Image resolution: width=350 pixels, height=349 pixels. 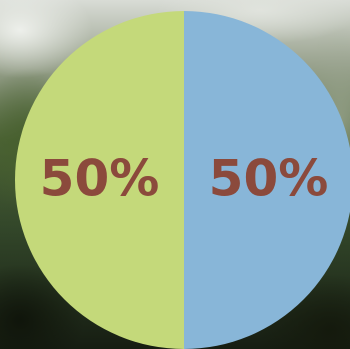 I want to click on pie-slice-label-1: 50%, so click(x=269, y=179).